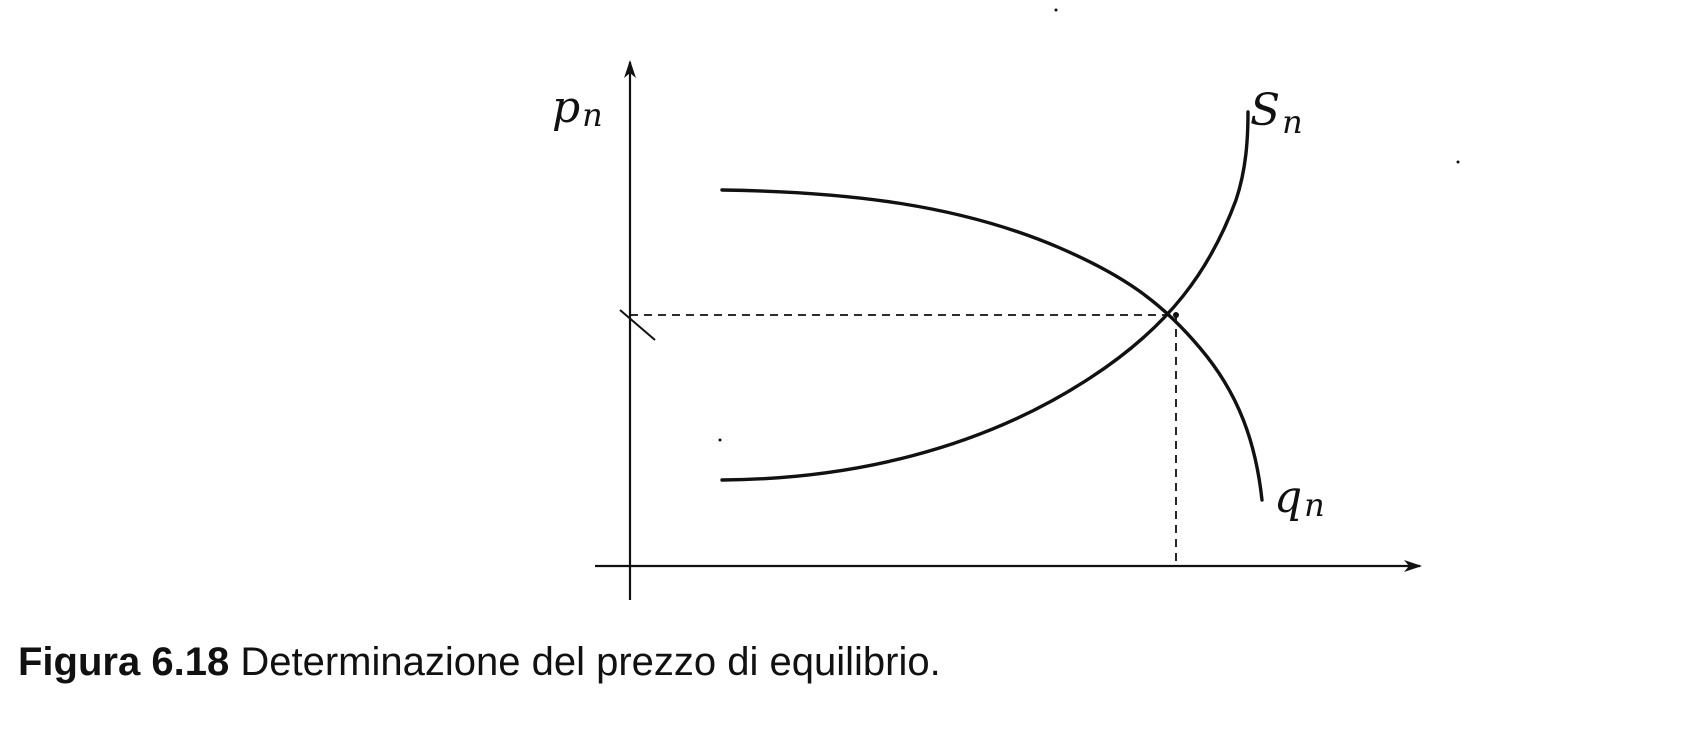 This screenshot has height=752, width=1704. I want to click on figure-number: Figura 6.18, so click(124, 662).